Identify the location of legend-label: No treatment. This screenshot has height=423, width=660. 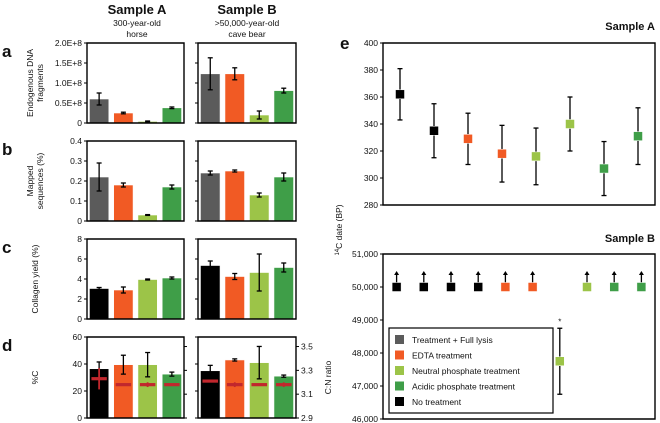
(437, 402).